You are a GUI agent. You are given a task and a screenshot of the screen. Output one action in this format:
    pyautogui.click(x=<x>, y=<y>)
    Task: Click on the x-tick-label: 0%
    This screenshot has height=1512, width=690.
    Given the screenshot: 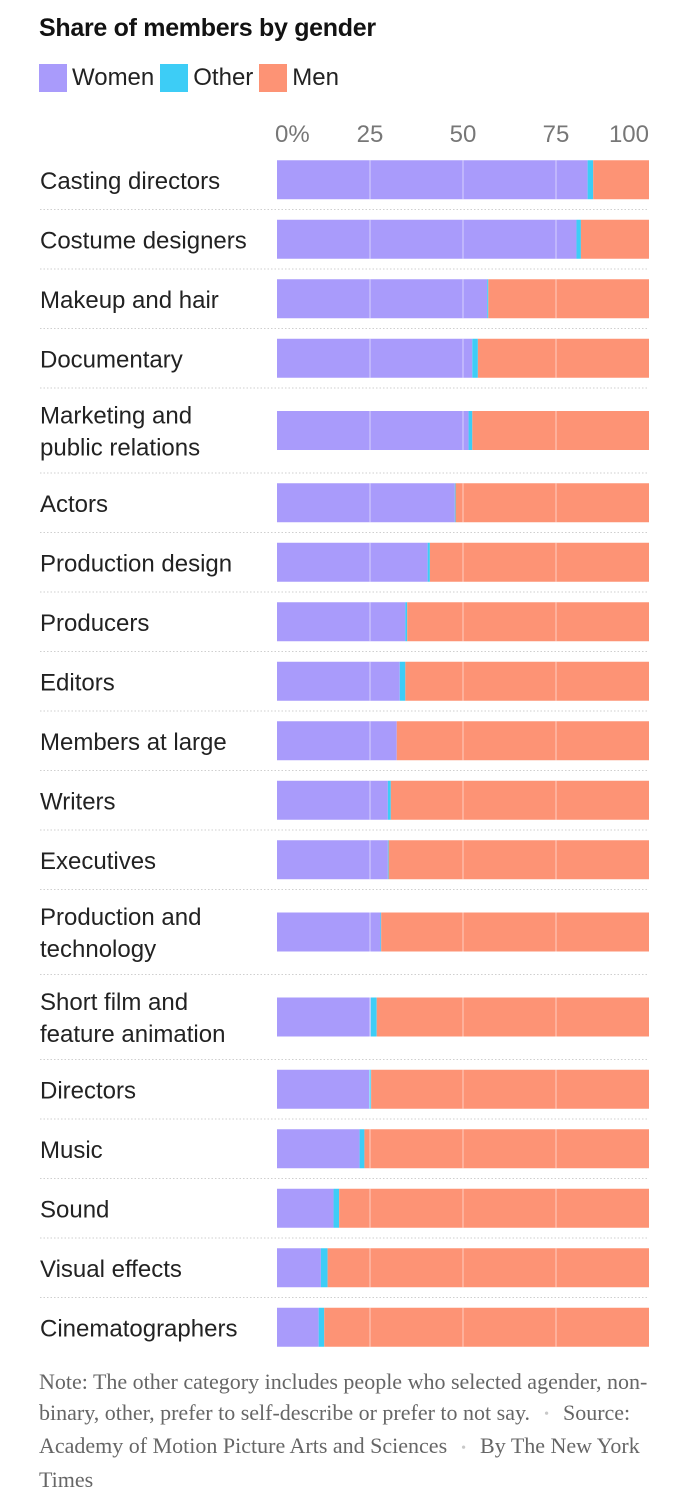 What is the action you would take?
    pyautogui.click(x=292, y=134)
    